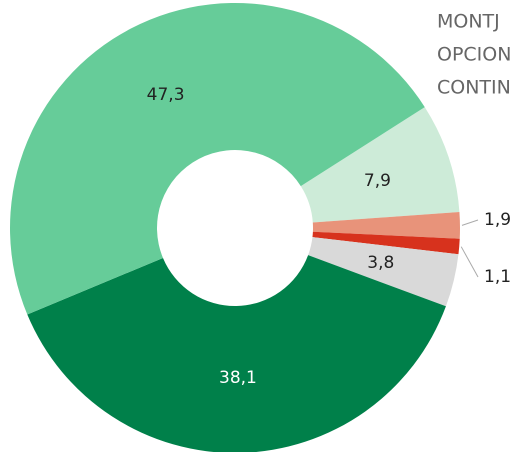  What do you see at coordinates (238, 378) in the screenshot?
I see `data-label: 38,1` at bounding box center [238, 378].